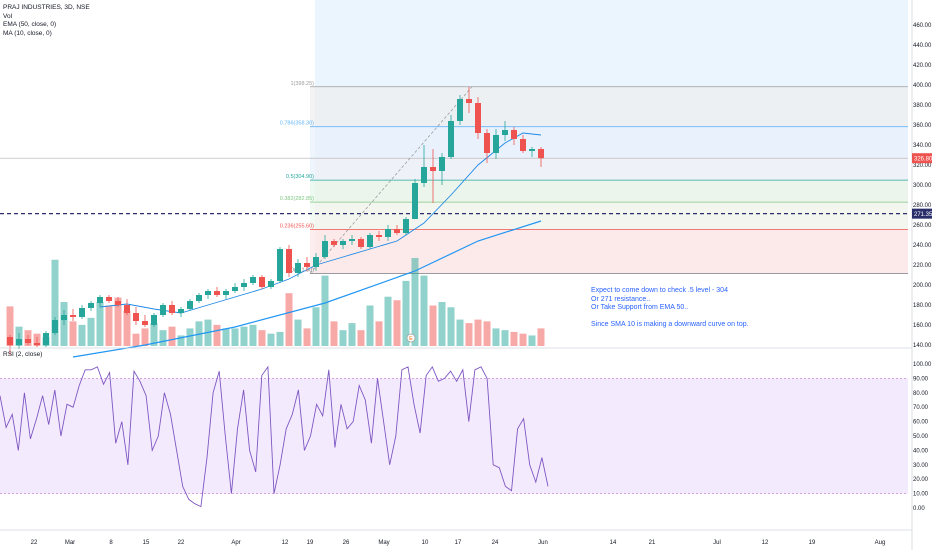  I want to click on price-tick-label: 280.00, so click(922, 206).